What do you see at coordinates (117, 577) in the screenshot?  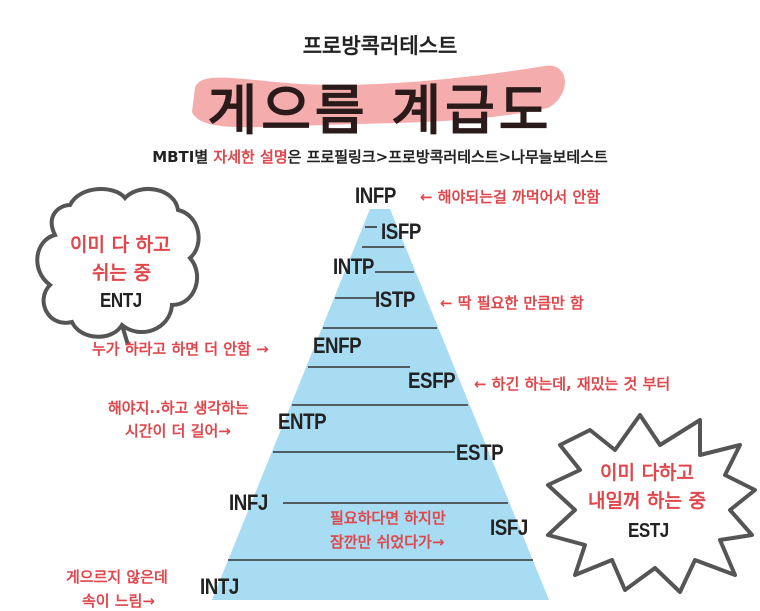 I see `note-intj-1: 게으르지 않은데` at bounding box center [117, 577].